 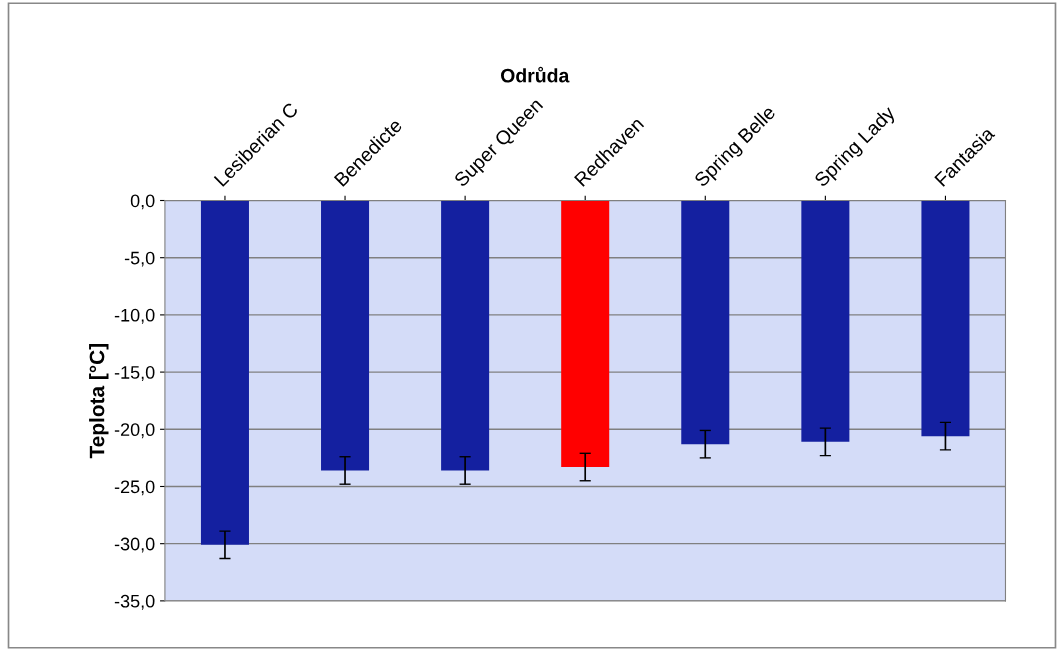 What do you see at coordinates (134, 488) in the screenshot?
I see `y-tick-label: -25,0` at bounding box center [134, 488].